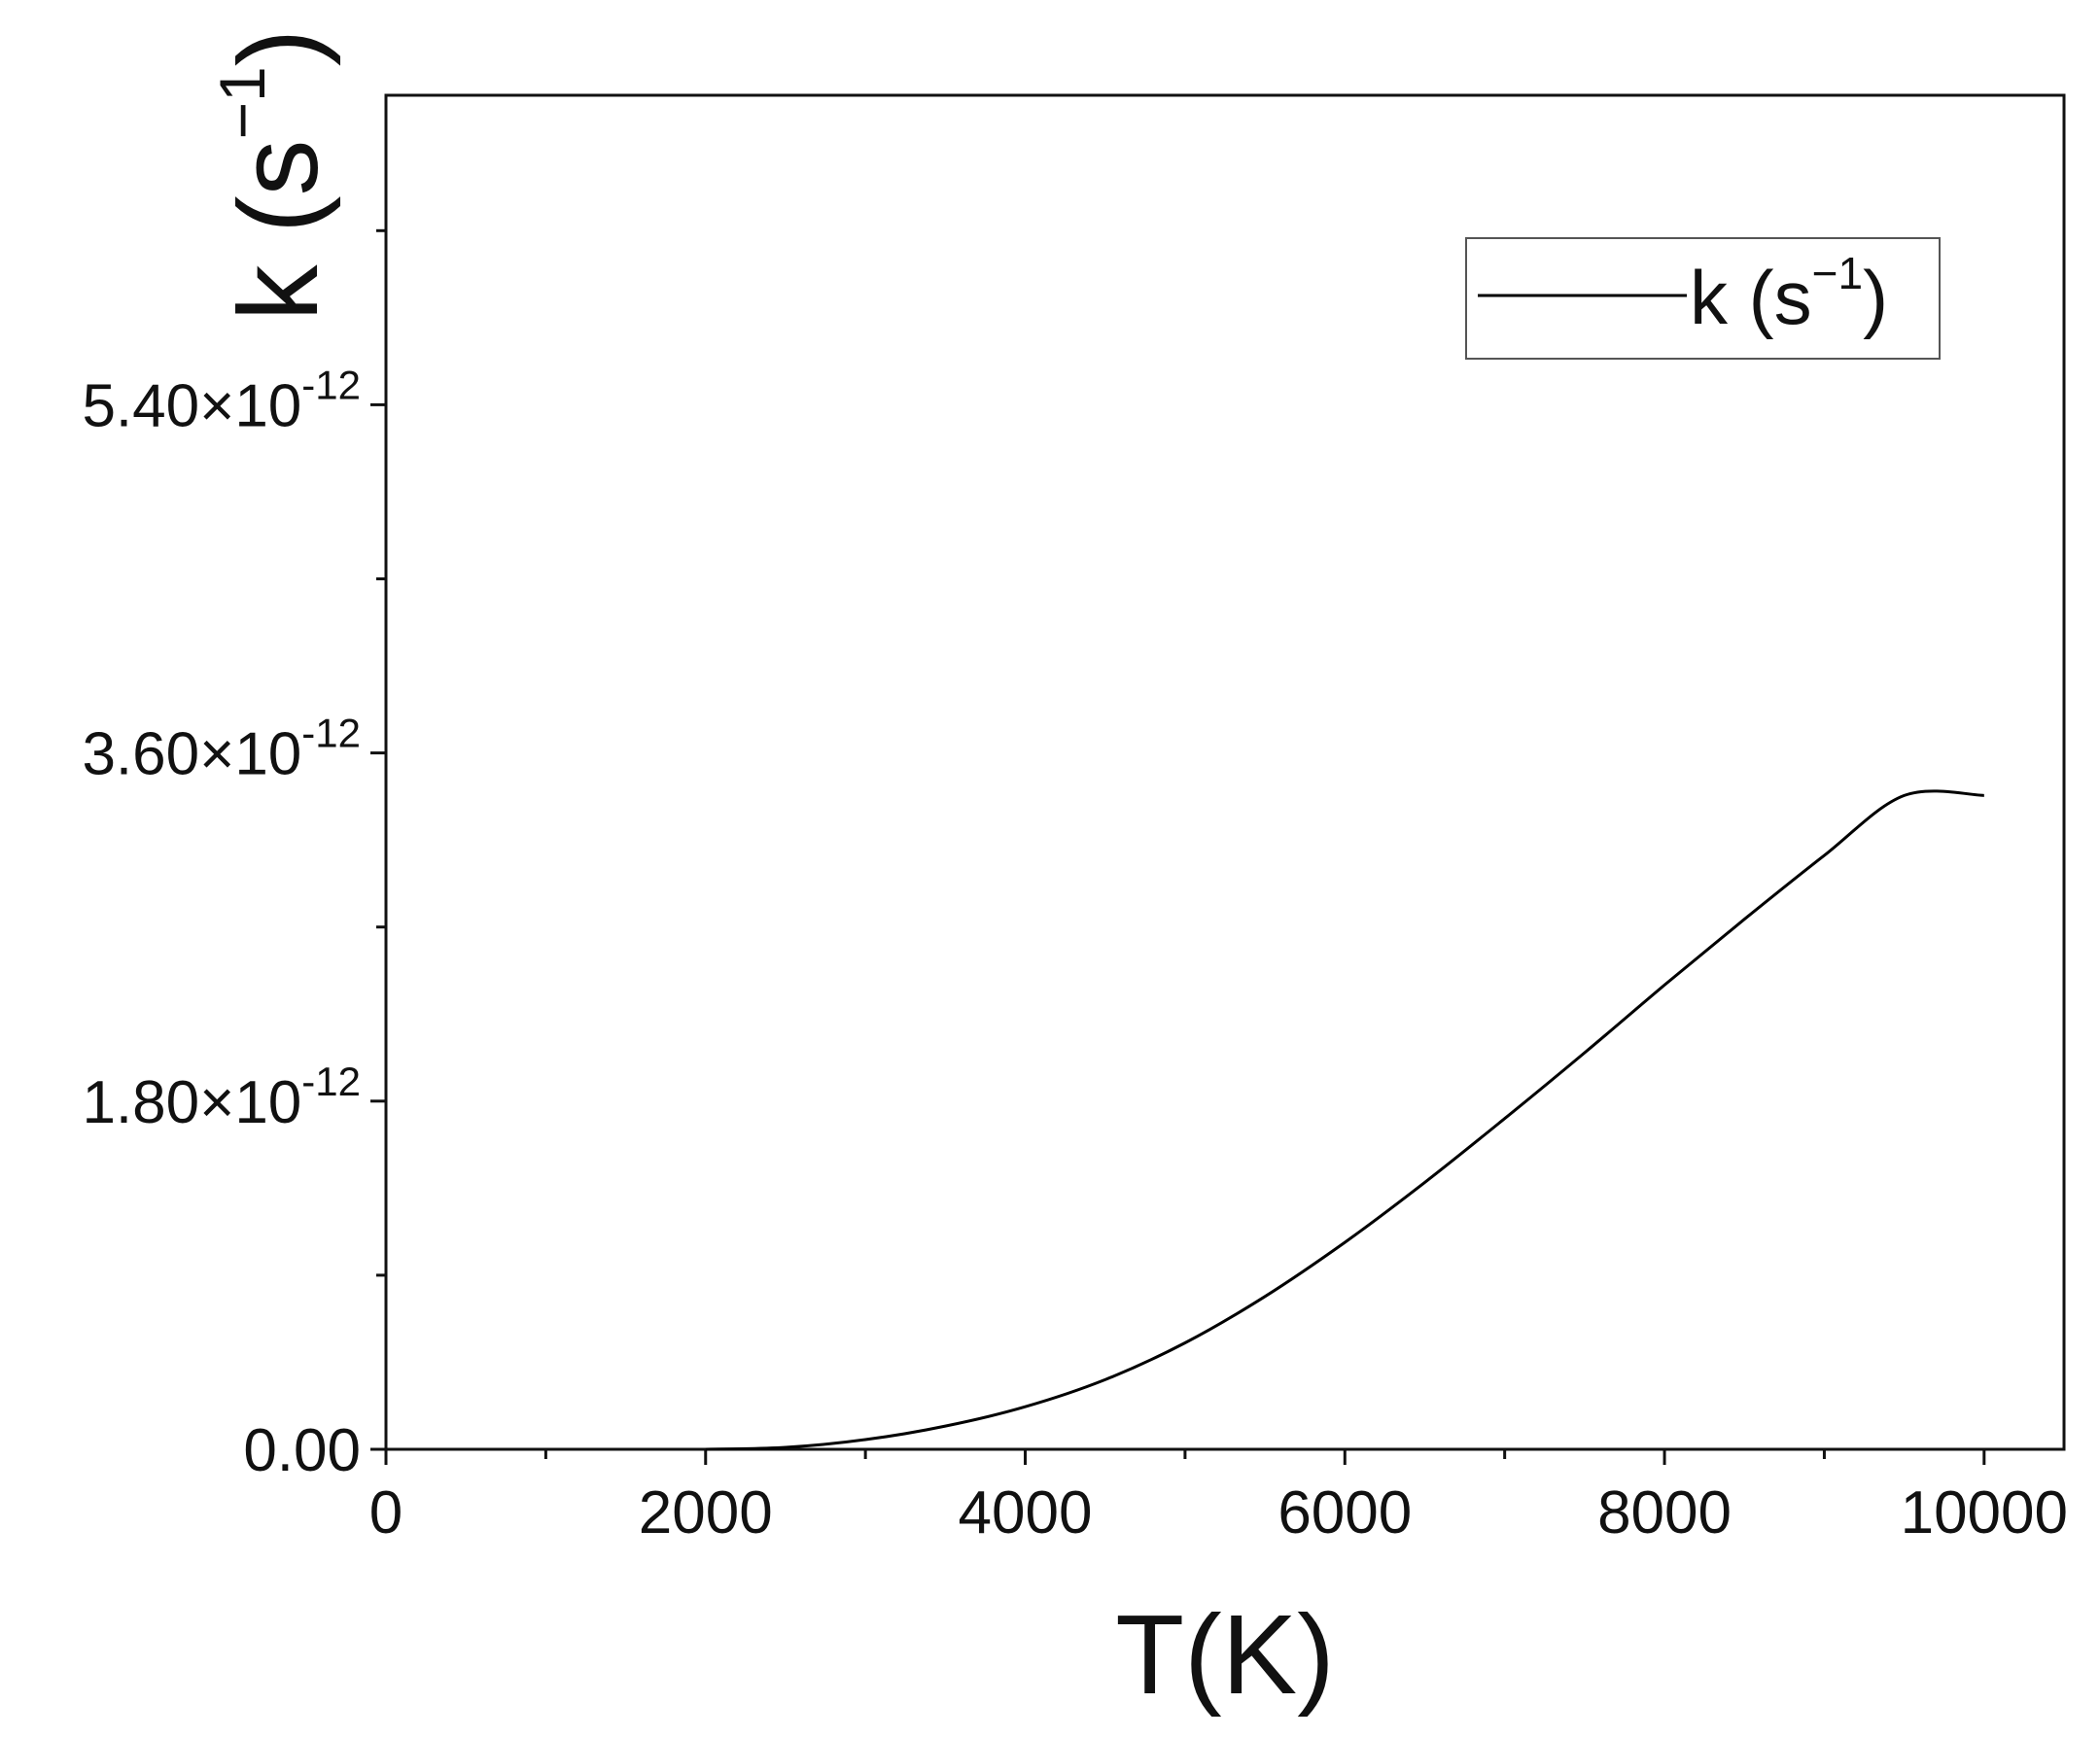 The image size is (2100, 1738). I want to click on y-tick-mantissa: 0.00, so click(302, 1450).